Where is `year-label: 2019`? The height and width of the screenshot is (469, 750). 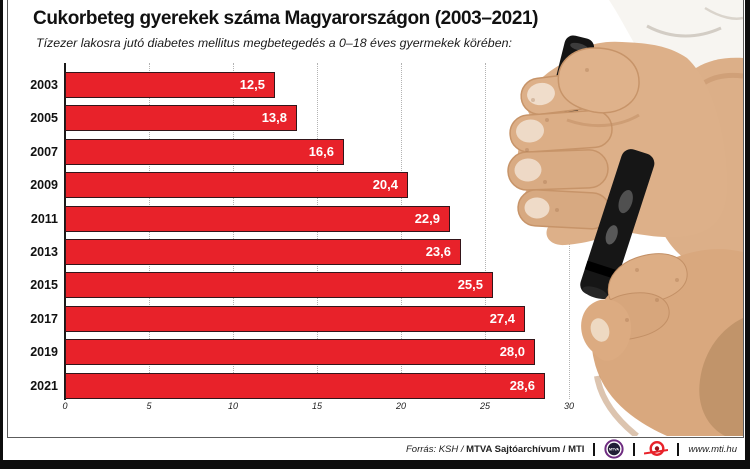
year-label: 2019 is located at coordinates (44, 352).